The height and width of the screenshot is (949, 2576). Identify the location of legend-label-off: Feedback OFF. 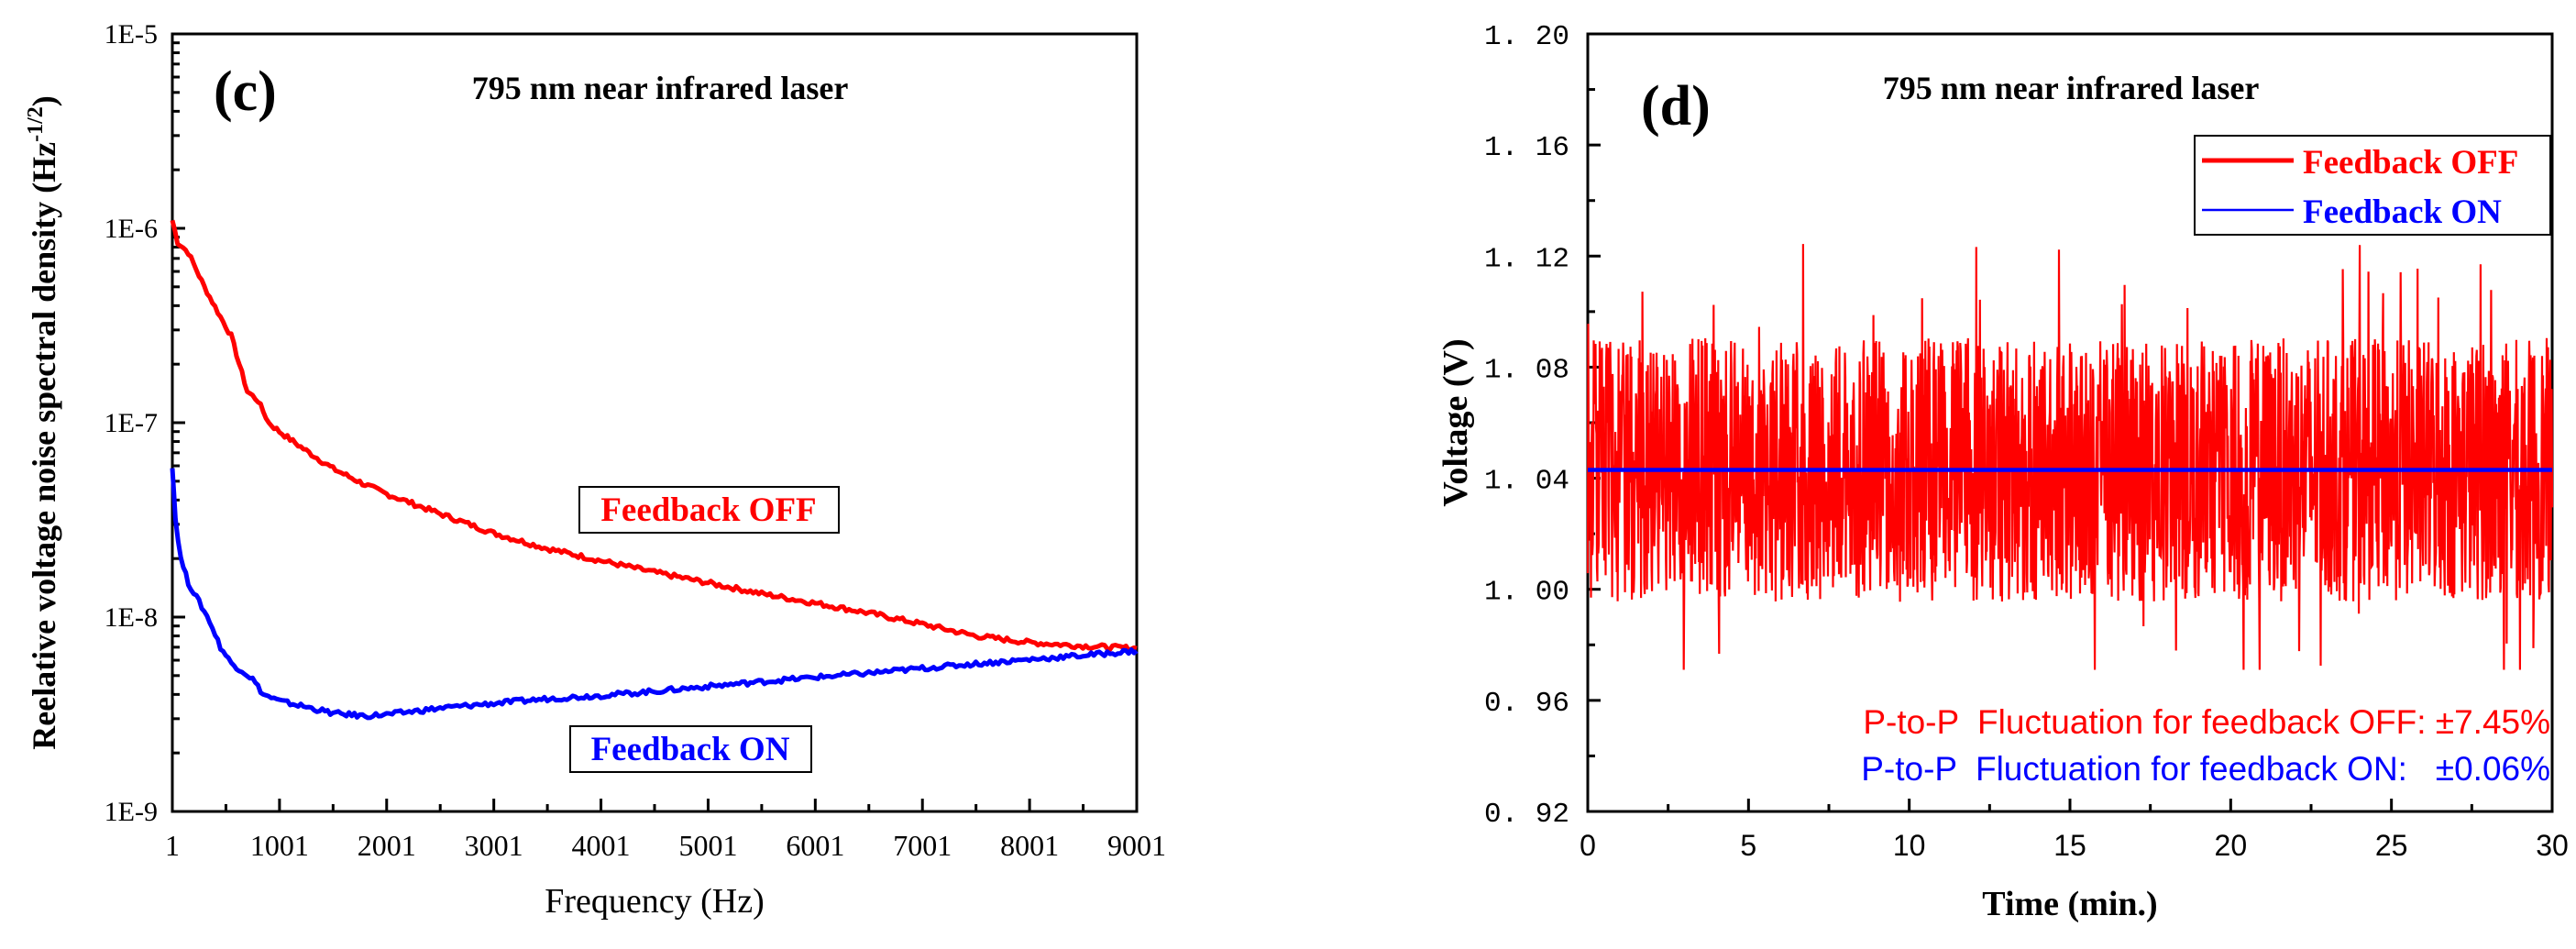
(2410, 163).